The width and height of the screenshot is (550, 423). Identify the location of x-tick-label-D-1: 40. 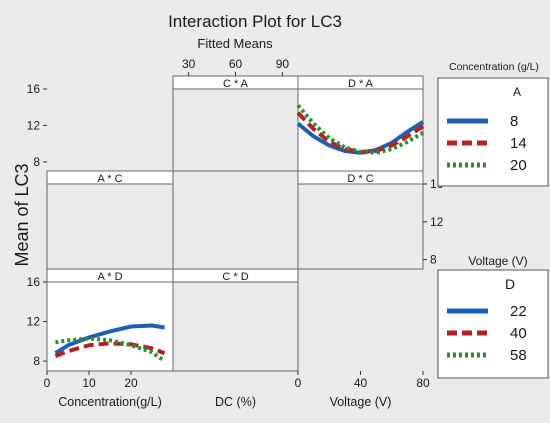
(361, 383).